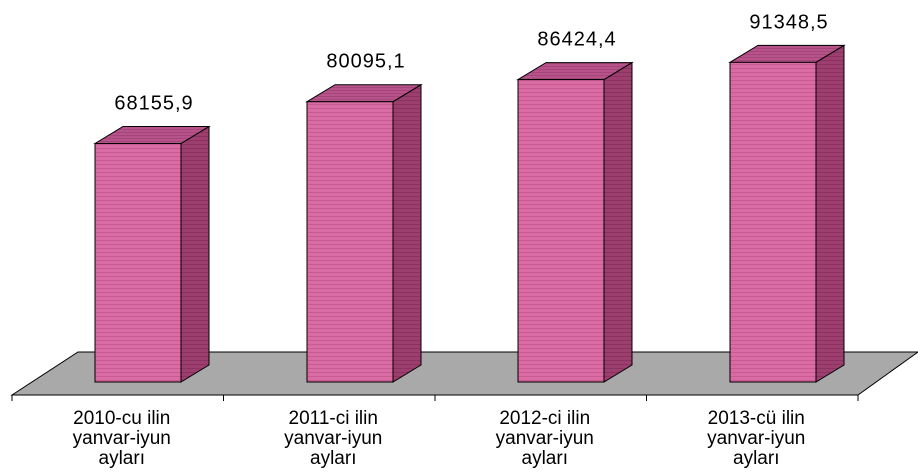 This screenshot has height=473, width=918. Describe the element at coordinates (333, 418) in the screenshot. I see `x-tick-label: 2011-ci ilin` at that location.